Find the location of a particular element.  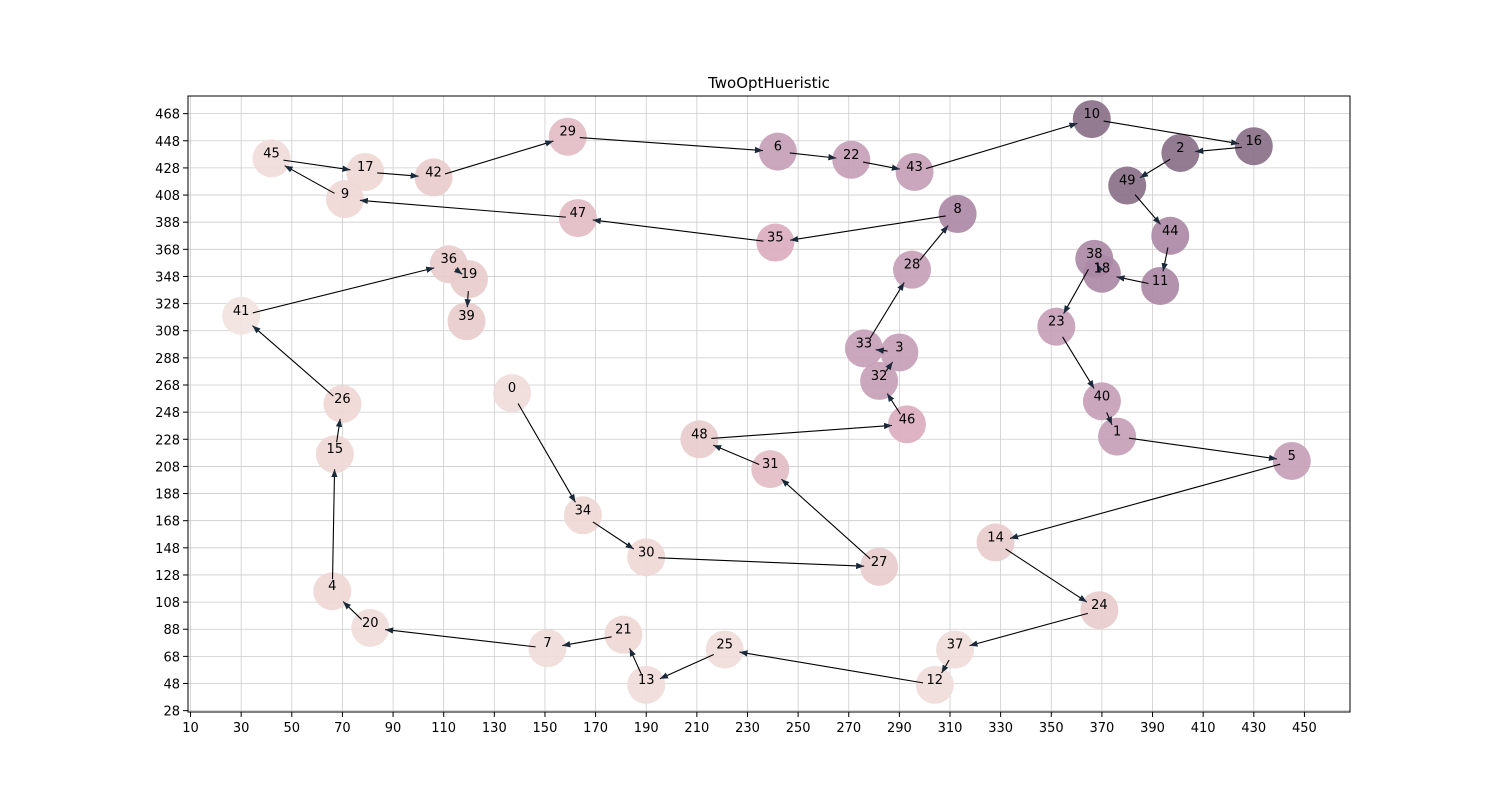

x-tick-label: 130 is located at coordinates (494, 728).